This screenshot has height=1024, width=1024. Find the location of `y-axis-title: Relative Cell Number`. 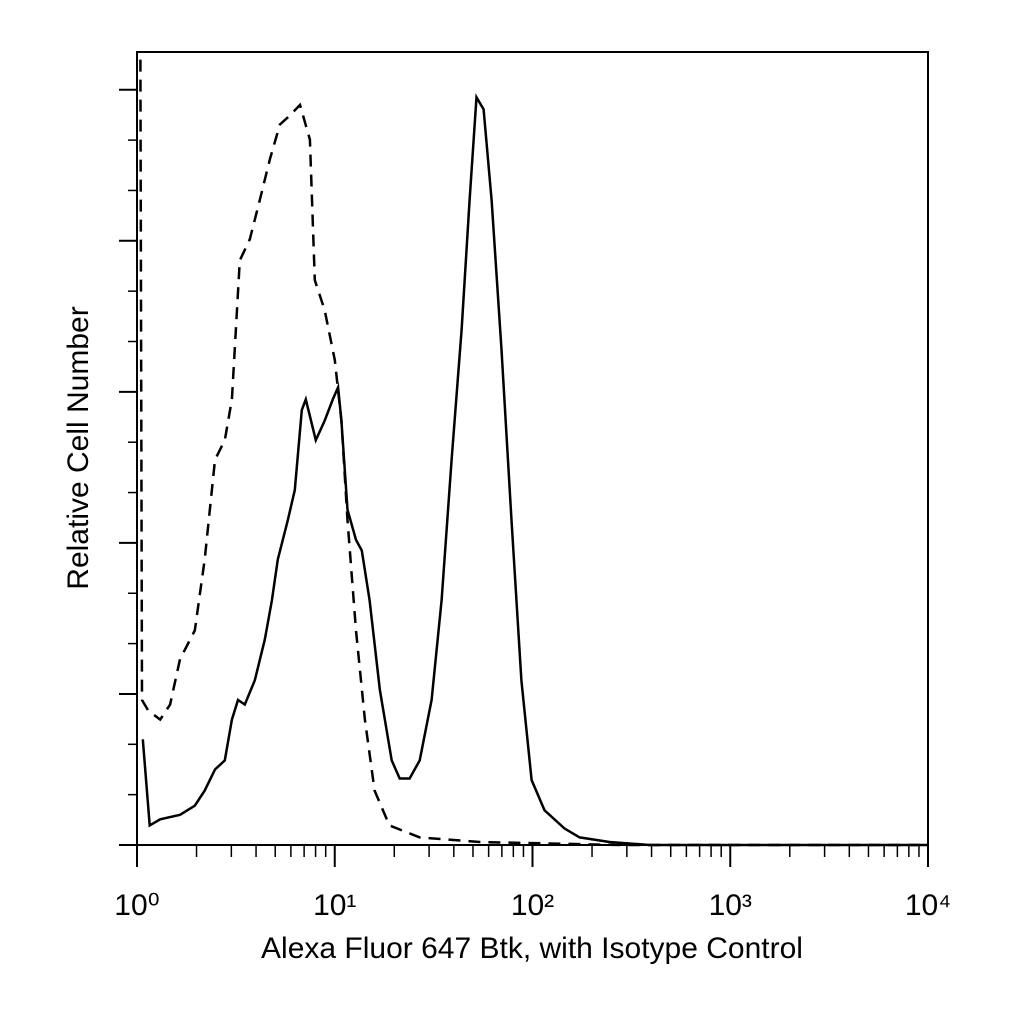

y-axis-title: Relative Cell Number is located at coordinates (78, 447).